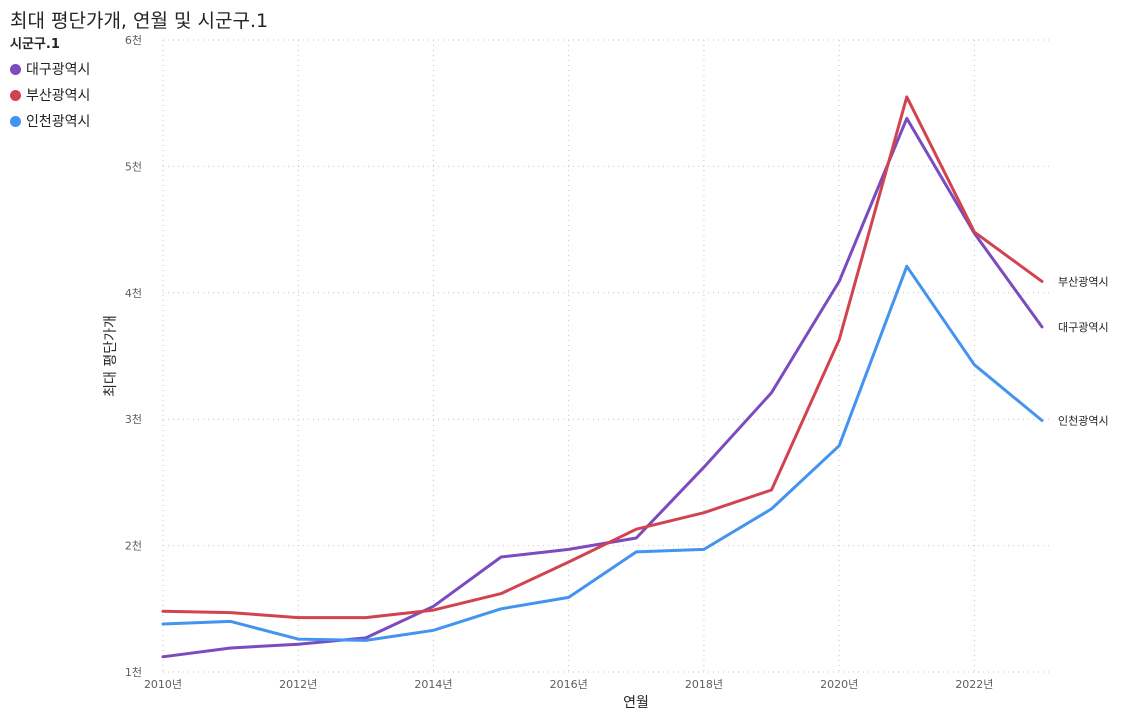 Image resolution: width=1121 pixels, height=721 pixels. What do you see at coordinates (163, 684) in the screenshot?
I see `x-tick-label: 2010년` at bounding box center [163, 684].